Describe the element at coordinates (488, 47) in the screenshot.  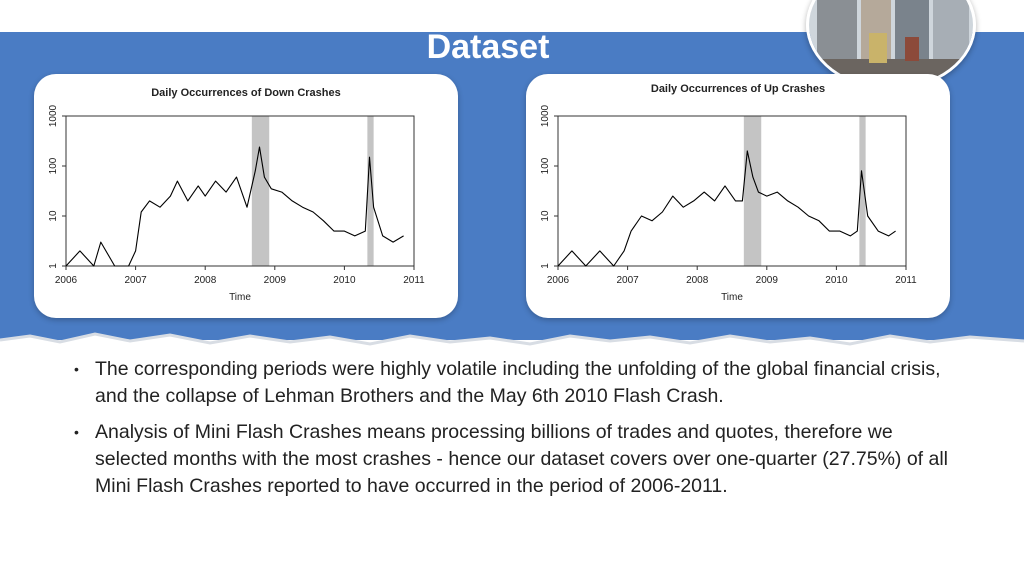
I see `slide-title: Dataset` at that location.